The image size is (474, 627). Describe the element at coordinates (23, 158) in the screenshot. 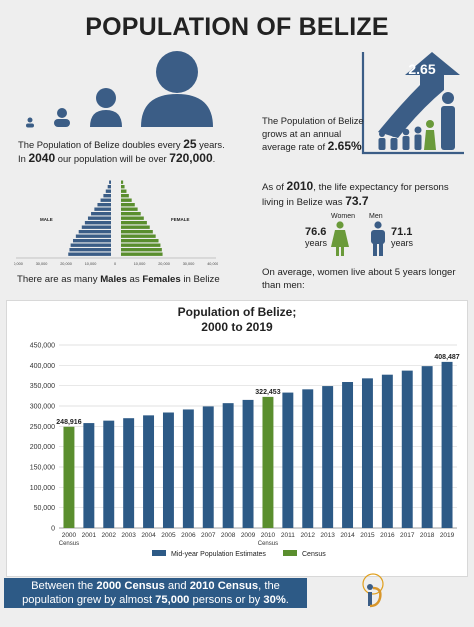

I see `doubling-text-c: In` at that location.